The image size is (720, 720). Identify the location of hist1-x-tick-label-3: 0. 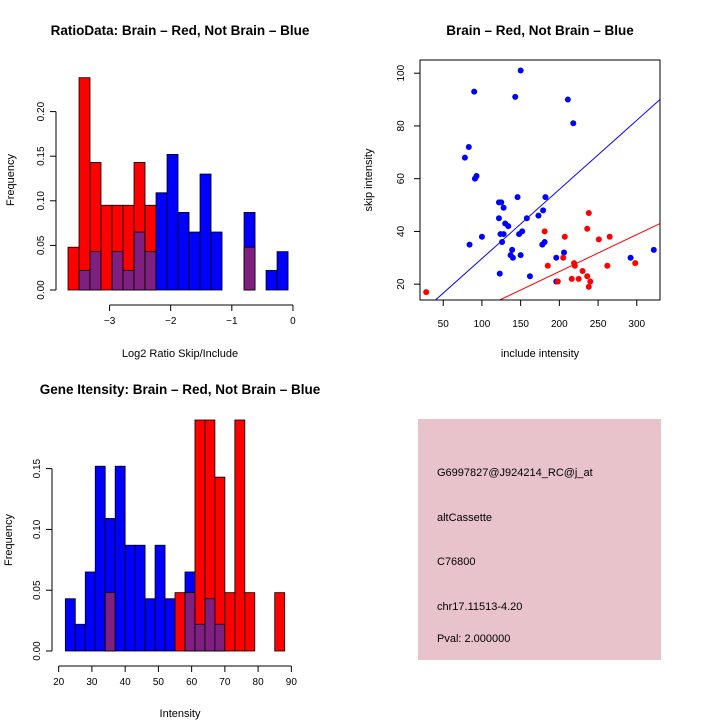
(293, 321).